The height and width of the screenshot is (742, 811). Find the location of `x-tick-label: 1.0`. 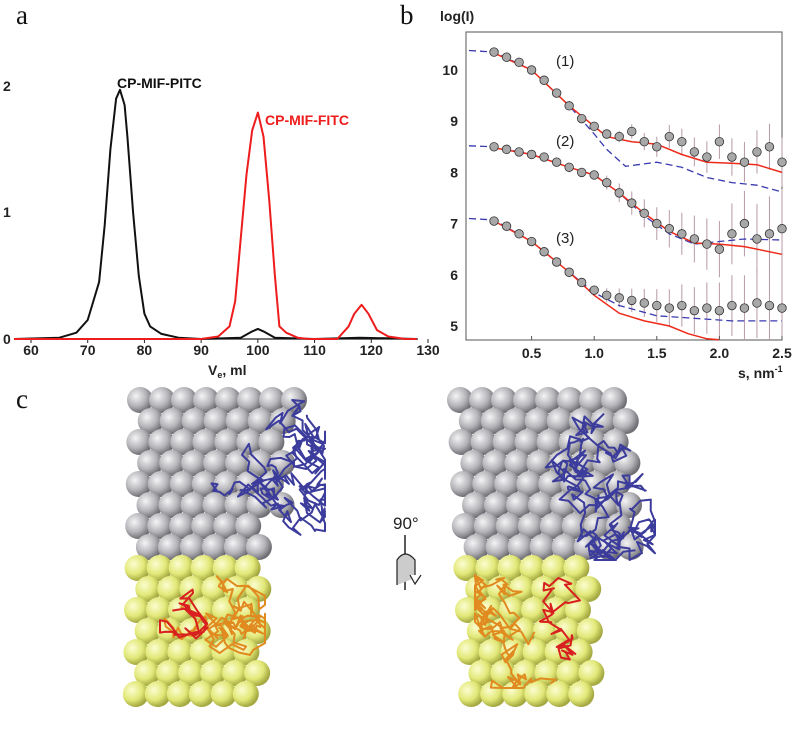

x-tick-label: 1.0 is located at coordinates (594, 353).